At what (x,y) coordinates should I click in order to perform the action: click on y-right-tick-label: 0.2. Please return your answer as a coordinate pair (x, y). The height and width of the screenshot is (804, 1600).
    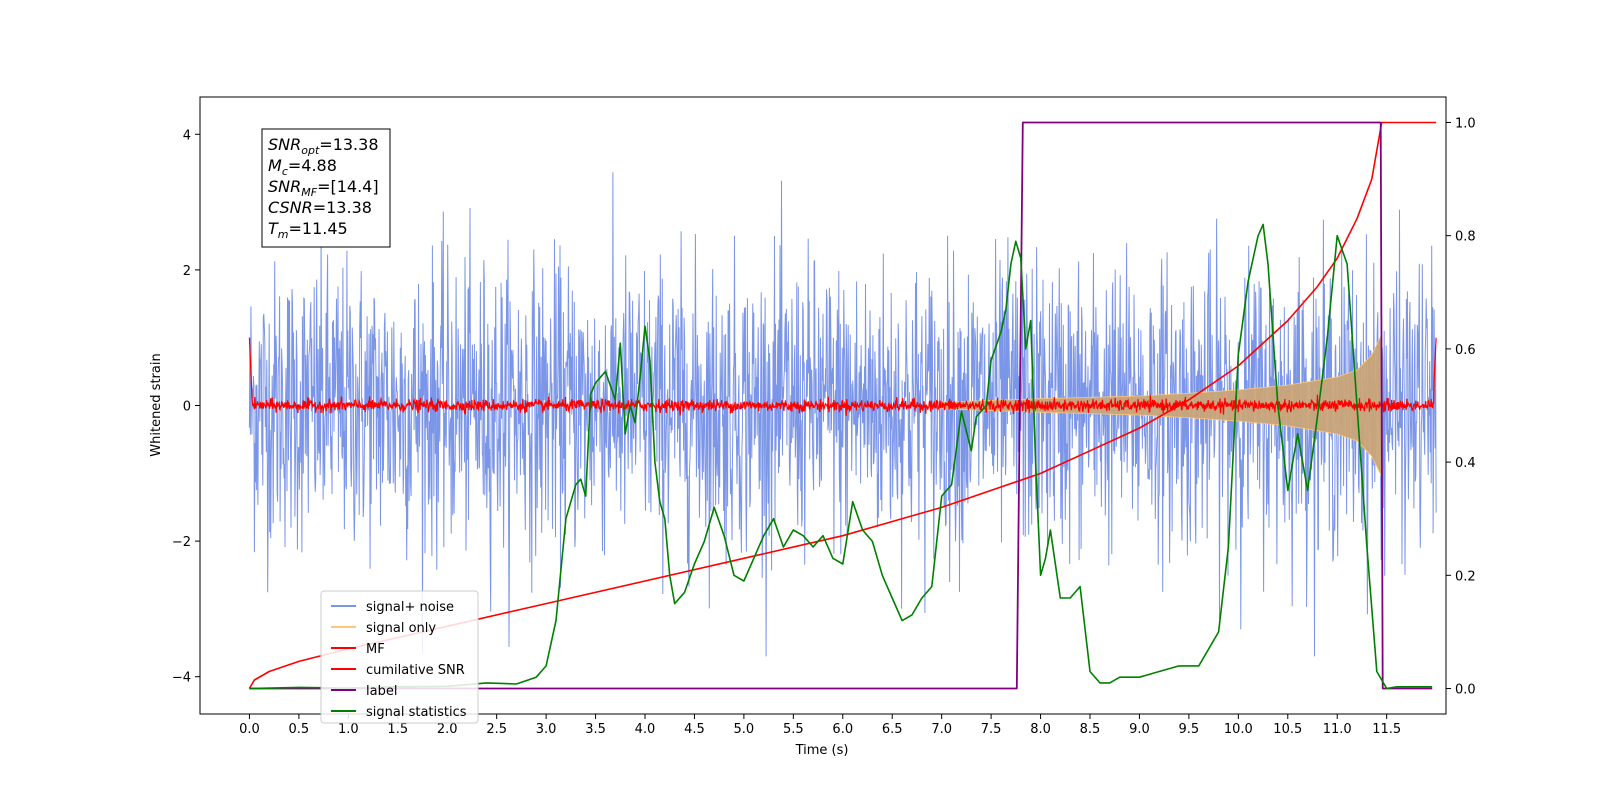
    Looking at the image, I should click on (1465, 576).